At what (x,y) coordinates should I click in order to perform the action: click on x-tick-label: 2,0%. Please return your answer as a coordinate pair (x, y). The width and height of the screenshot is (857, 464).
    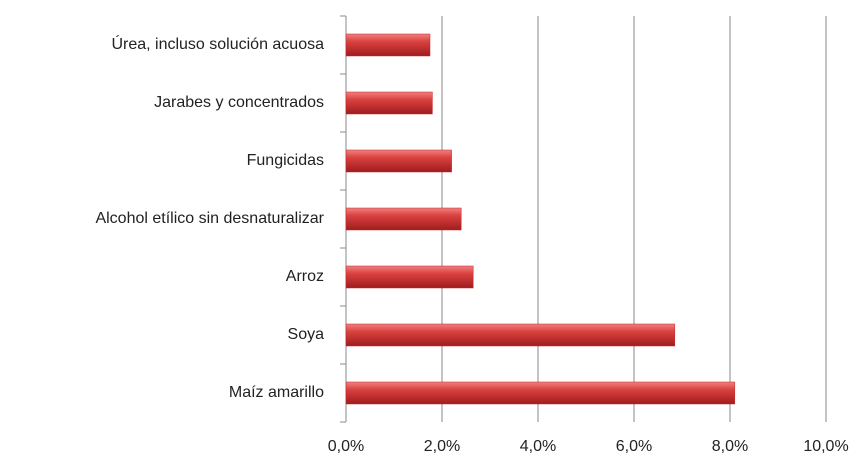
    Looking at the image, I should click on (442, 446).